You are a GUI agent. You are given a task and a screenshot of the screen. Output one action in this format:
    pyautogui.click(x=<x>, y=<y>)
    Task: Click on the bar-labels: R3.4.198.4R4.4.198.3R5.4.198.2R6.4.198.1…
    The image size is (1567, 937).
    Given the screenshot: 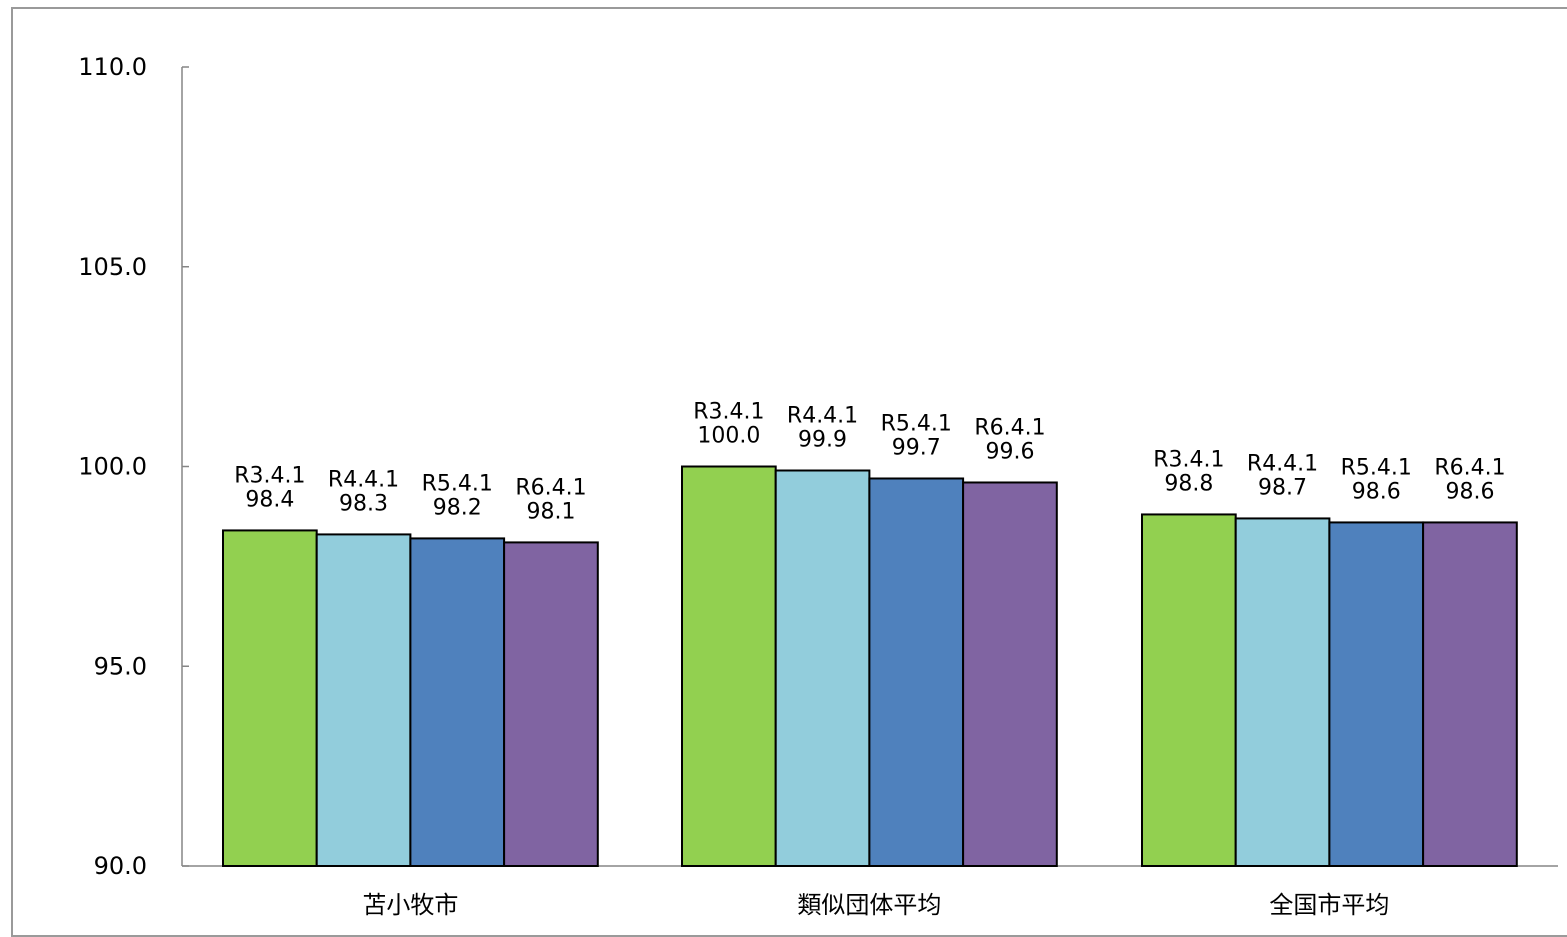 What is the action you would take?
    pyautogui.click(x=869, y=462)
    